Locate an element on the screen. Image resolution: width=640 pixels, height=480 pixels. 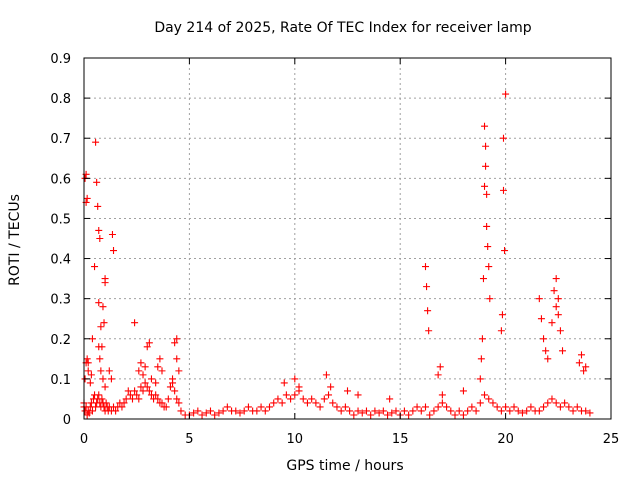
y-tick-label: 0.6 is located at coordinates (60, 179).